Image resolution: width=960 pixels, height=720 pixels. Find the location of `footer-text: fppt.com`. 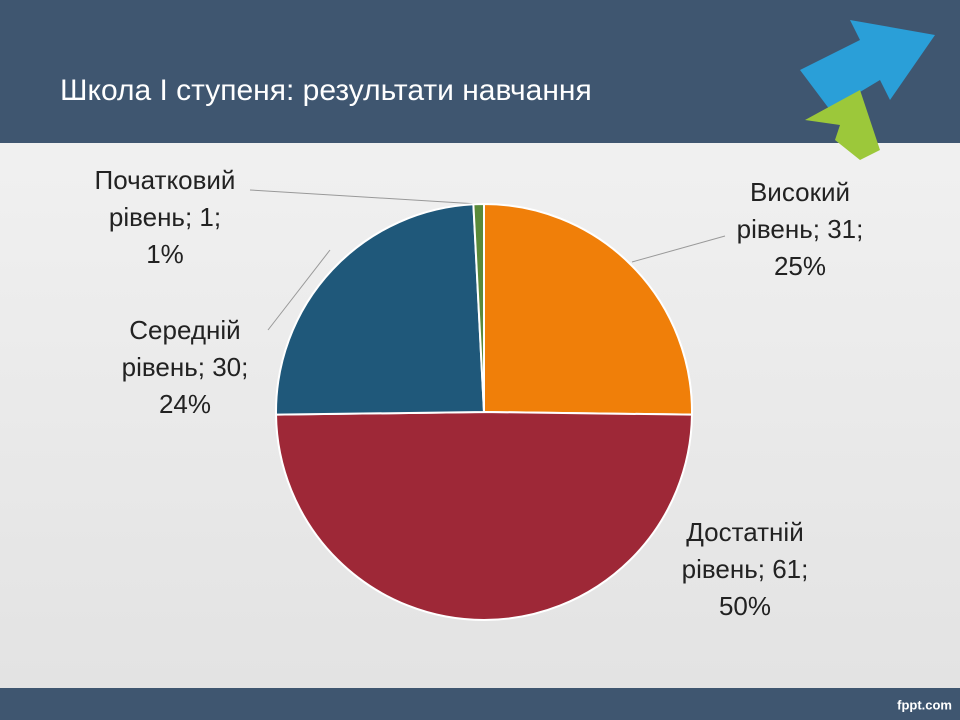

footer-text: fppt.com is located at coordinates (924, 704).